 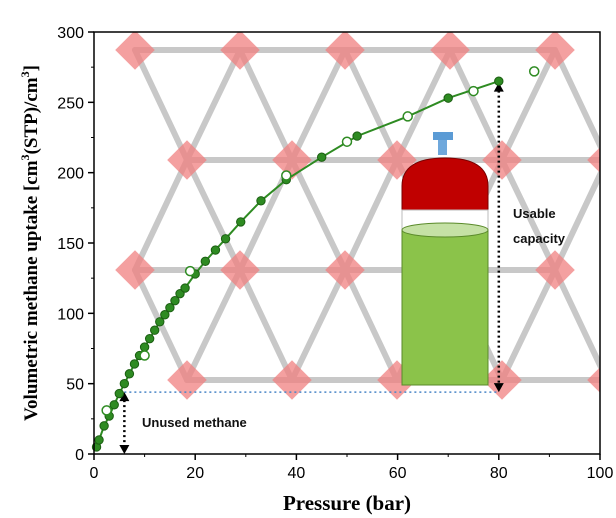 I want to click on usable-capacity-arrow-head-up, so click(x=498, y=87).